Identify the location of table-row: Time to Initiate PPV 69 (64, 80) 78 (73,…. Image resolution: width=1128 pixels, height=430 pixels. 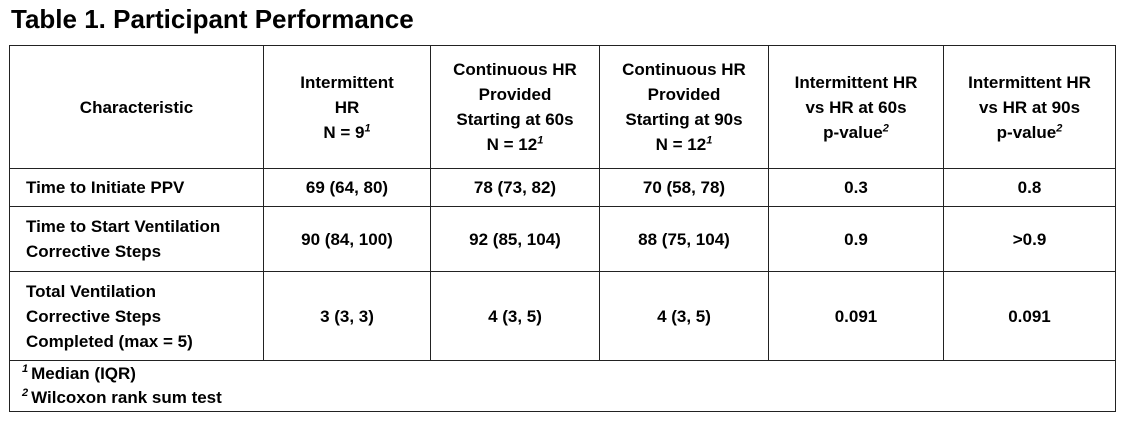
(562, 187).